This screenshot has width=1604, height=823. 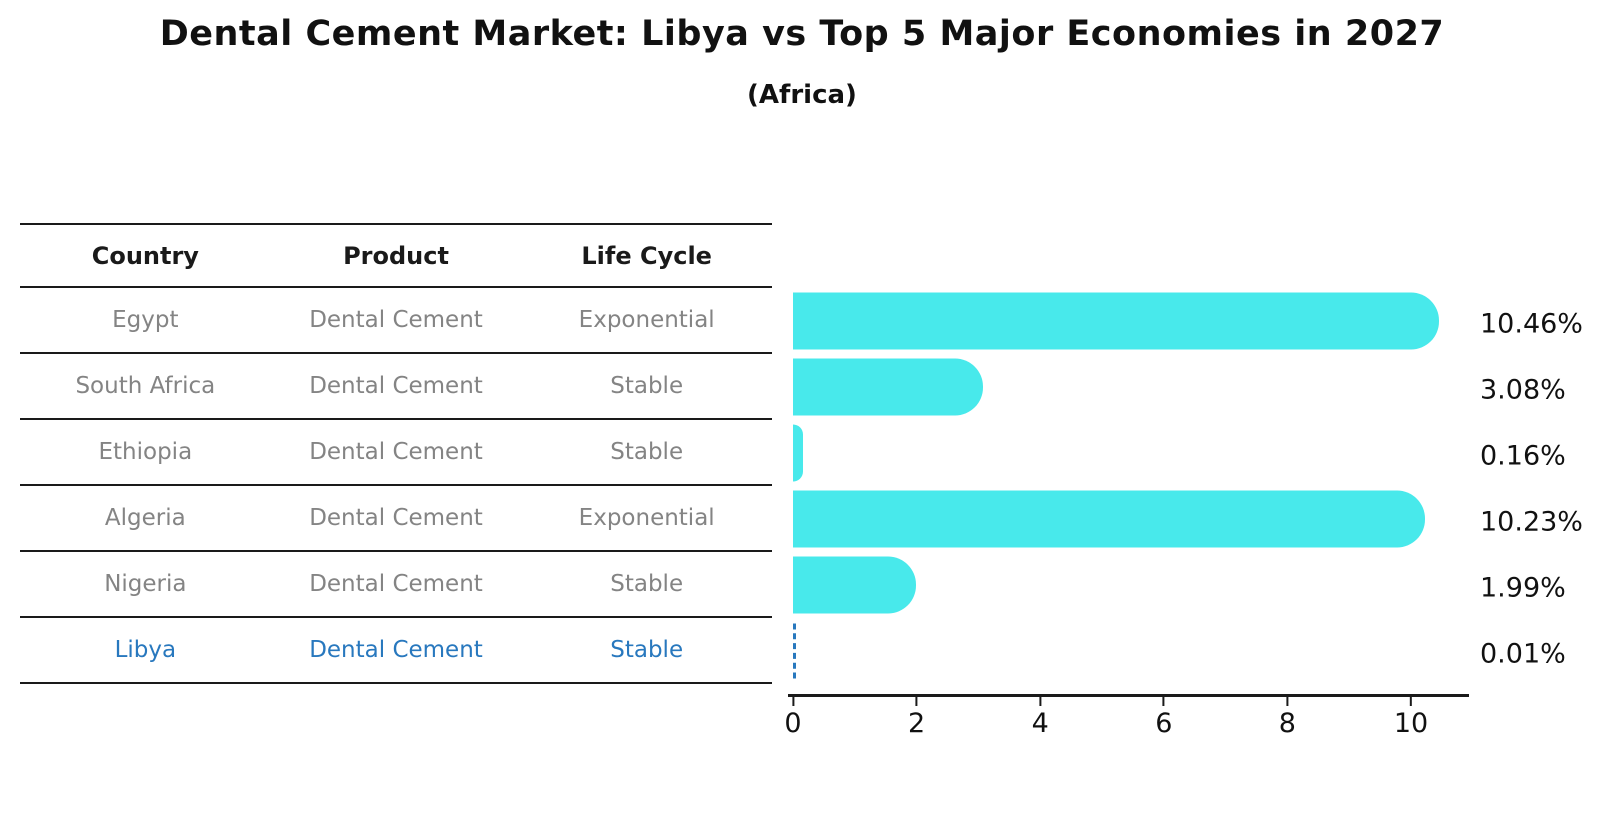 I want to click on table-row: Algeria Dental Cement Exponential, so click(x=396, y=519).